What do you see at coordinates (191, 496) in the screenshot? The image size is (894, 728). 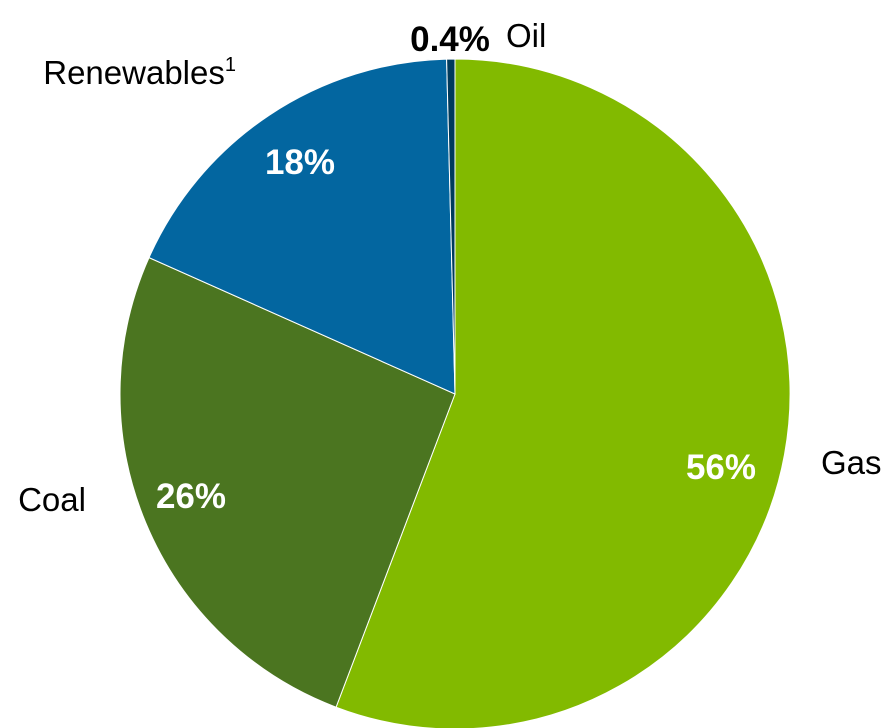 I see `coal-value-label: 26%` at bounding box center [191, 496].